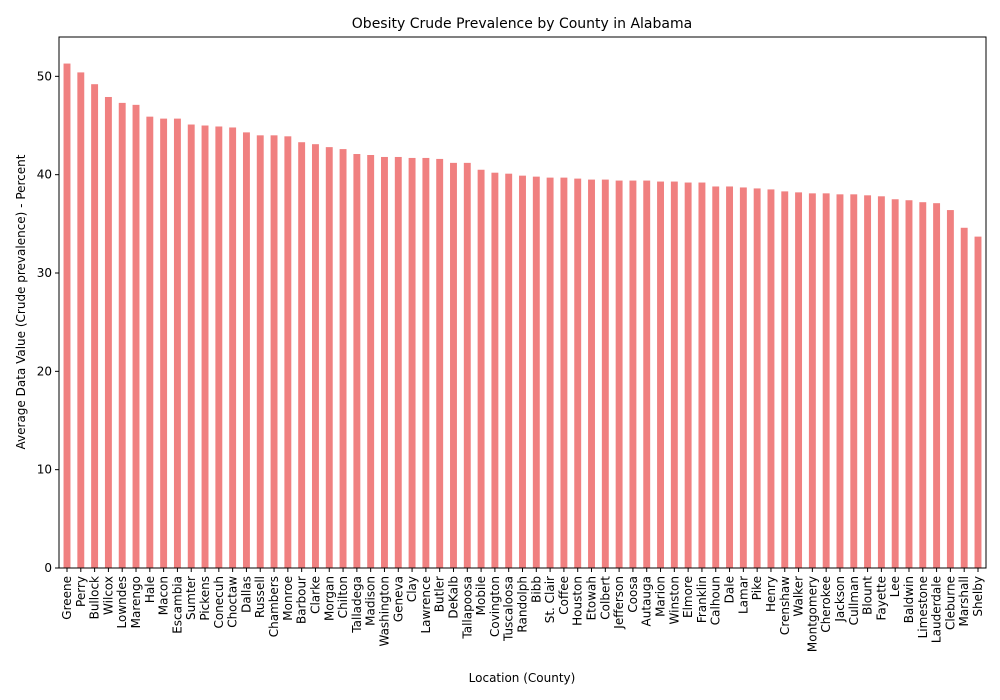 This screenshot has width=1000, height=700. I want to click on bar-monroe, so click(288, 352).